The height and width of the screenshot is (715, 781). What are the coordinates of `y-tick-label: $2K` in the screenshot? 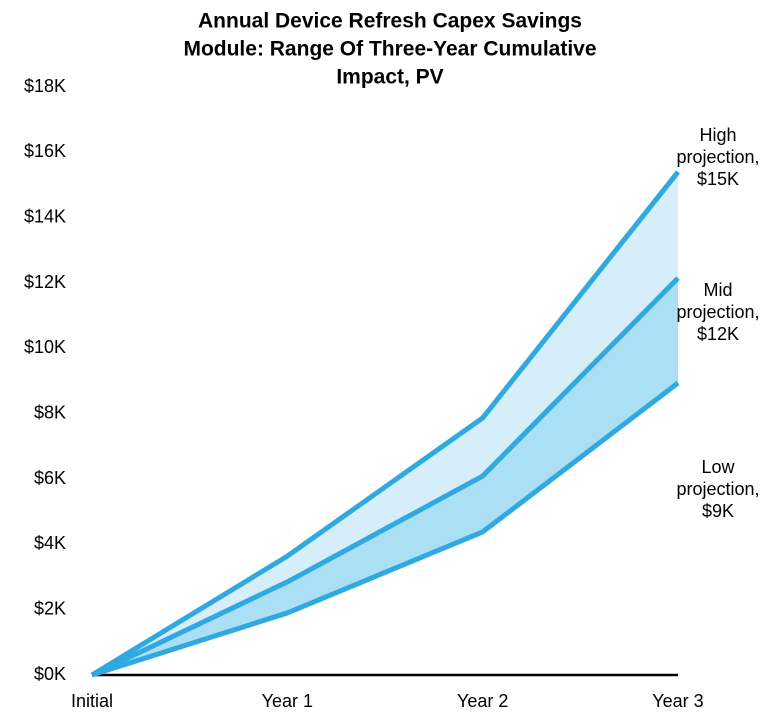 It's located at (50, 608).